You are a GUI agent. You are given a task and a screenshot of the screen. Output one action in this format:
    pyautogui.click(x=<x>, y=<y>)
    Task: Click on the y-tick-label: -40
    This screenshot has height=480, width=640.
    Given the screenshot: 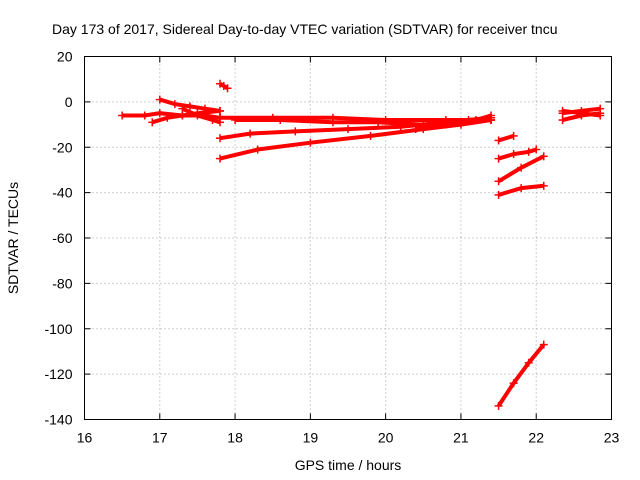 What is the action you would take?
    pyautogui.click(x=62, y=193)
    